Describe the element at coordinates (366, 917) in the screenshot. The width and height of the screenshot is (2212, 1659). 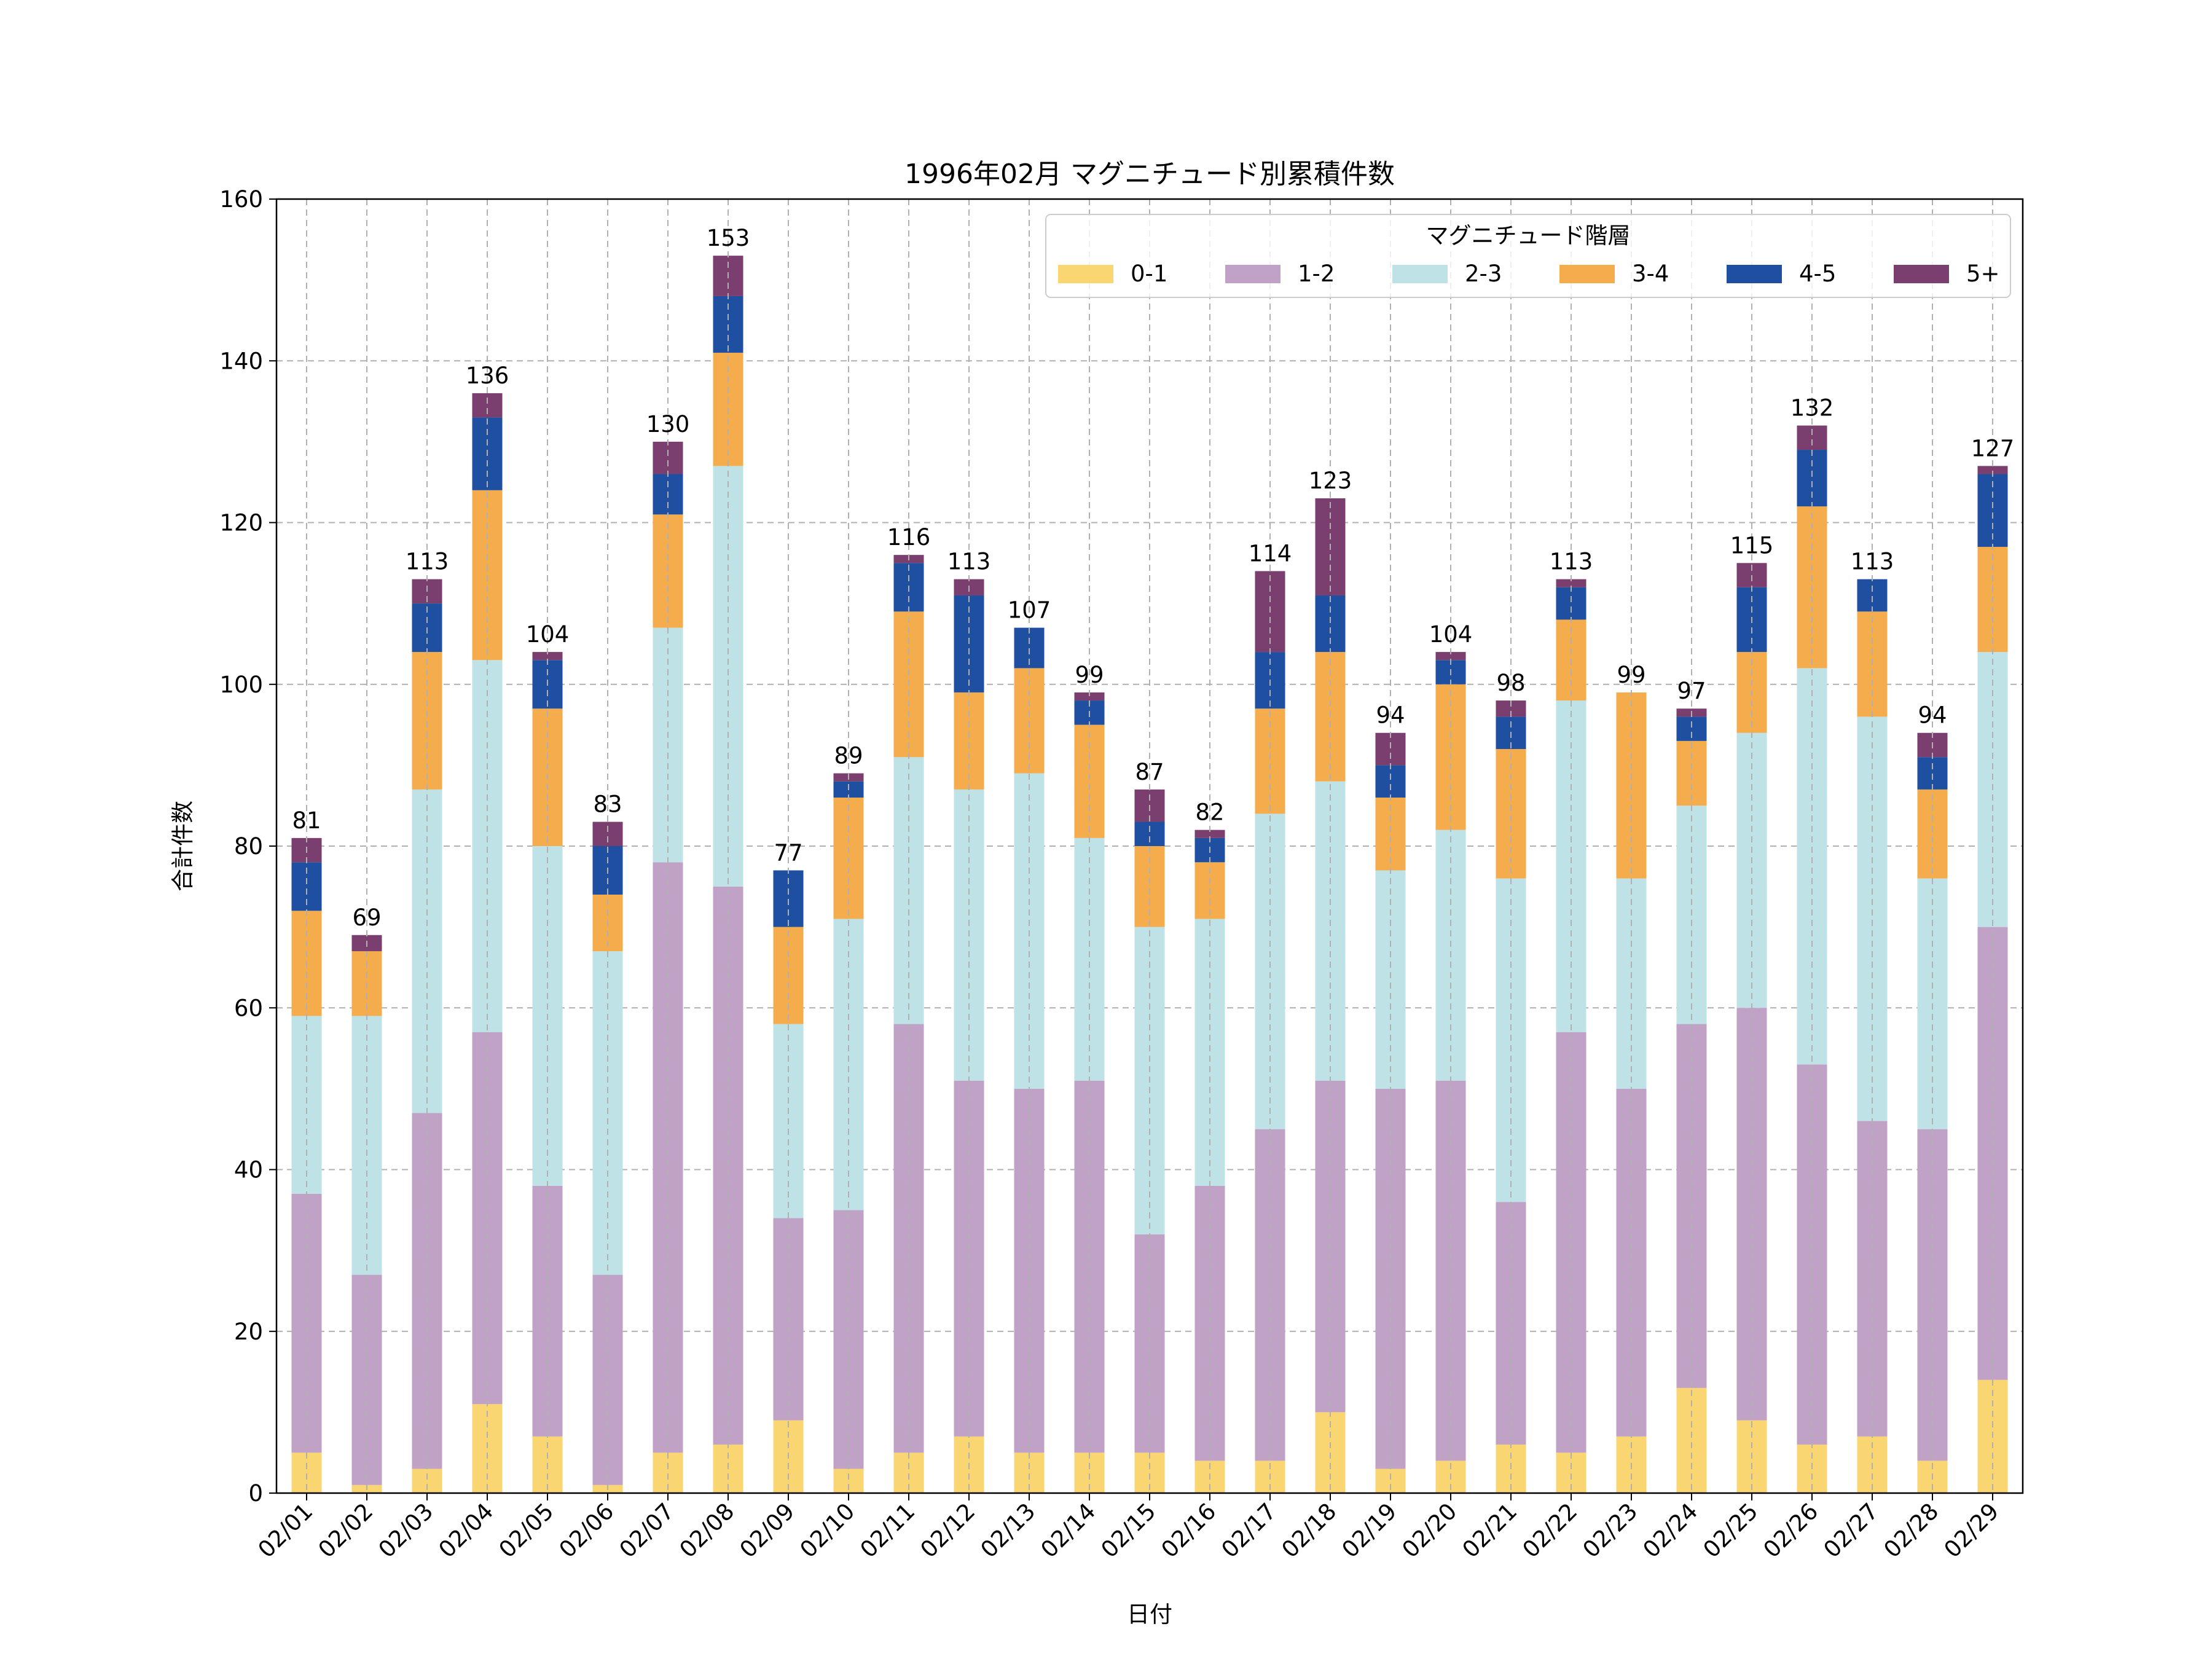
I see `total-label: 69` at that location.